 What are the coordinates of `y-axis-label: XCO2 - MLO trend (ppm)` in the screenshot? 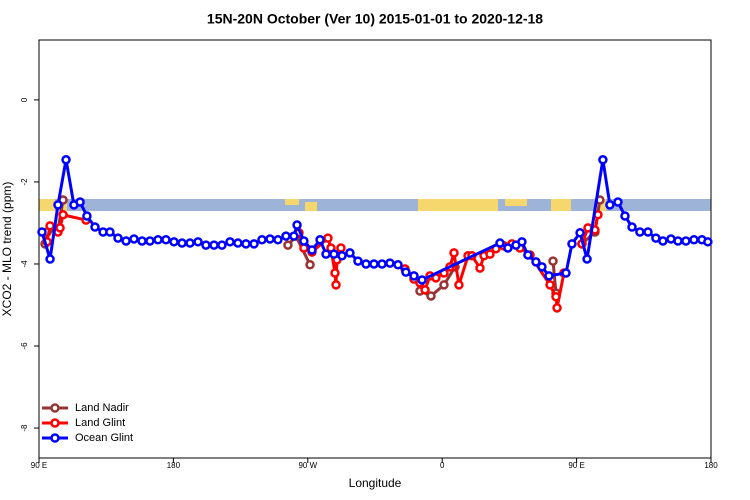 It's located at (7, 249).